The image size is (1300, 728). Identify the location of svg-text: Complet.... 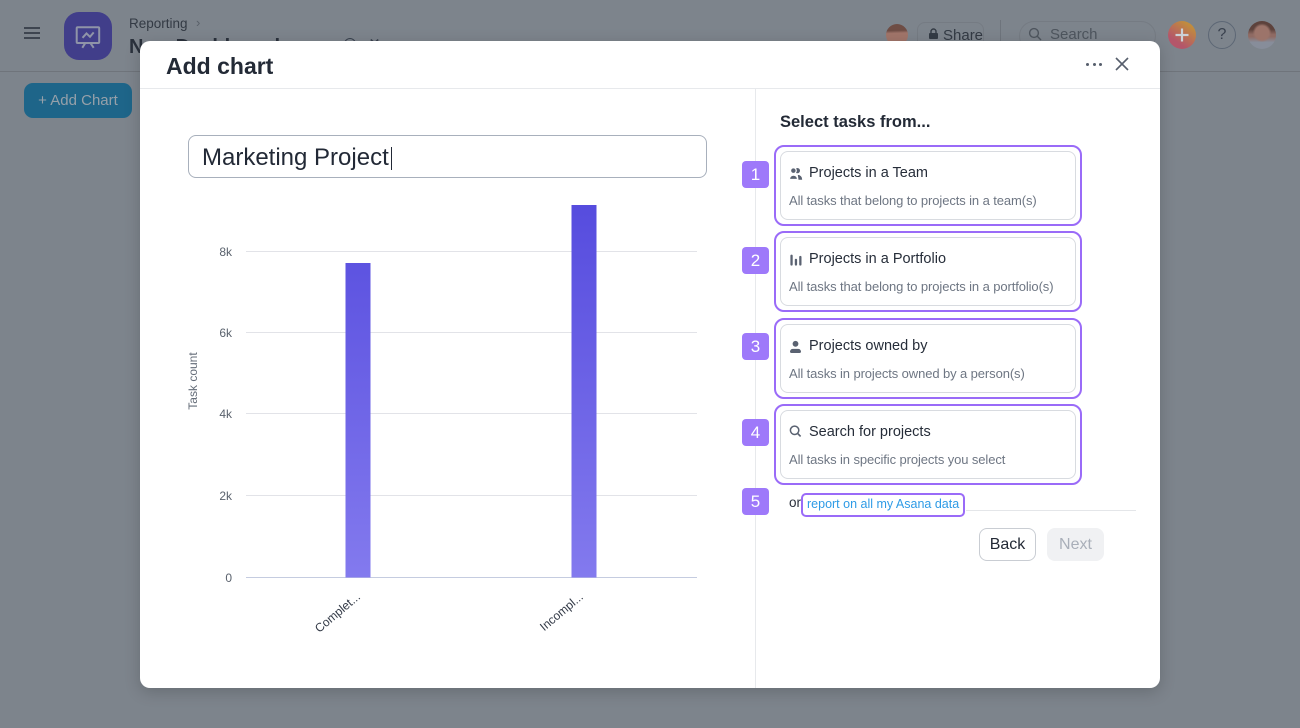
(337, 613).